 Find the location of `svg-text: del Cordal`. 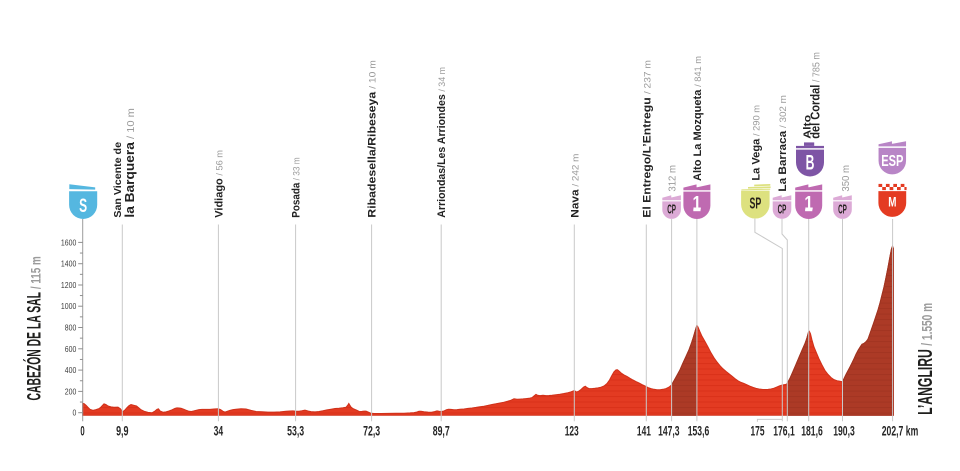

svg-text: del Cordal is located at coordinates (815, 112).